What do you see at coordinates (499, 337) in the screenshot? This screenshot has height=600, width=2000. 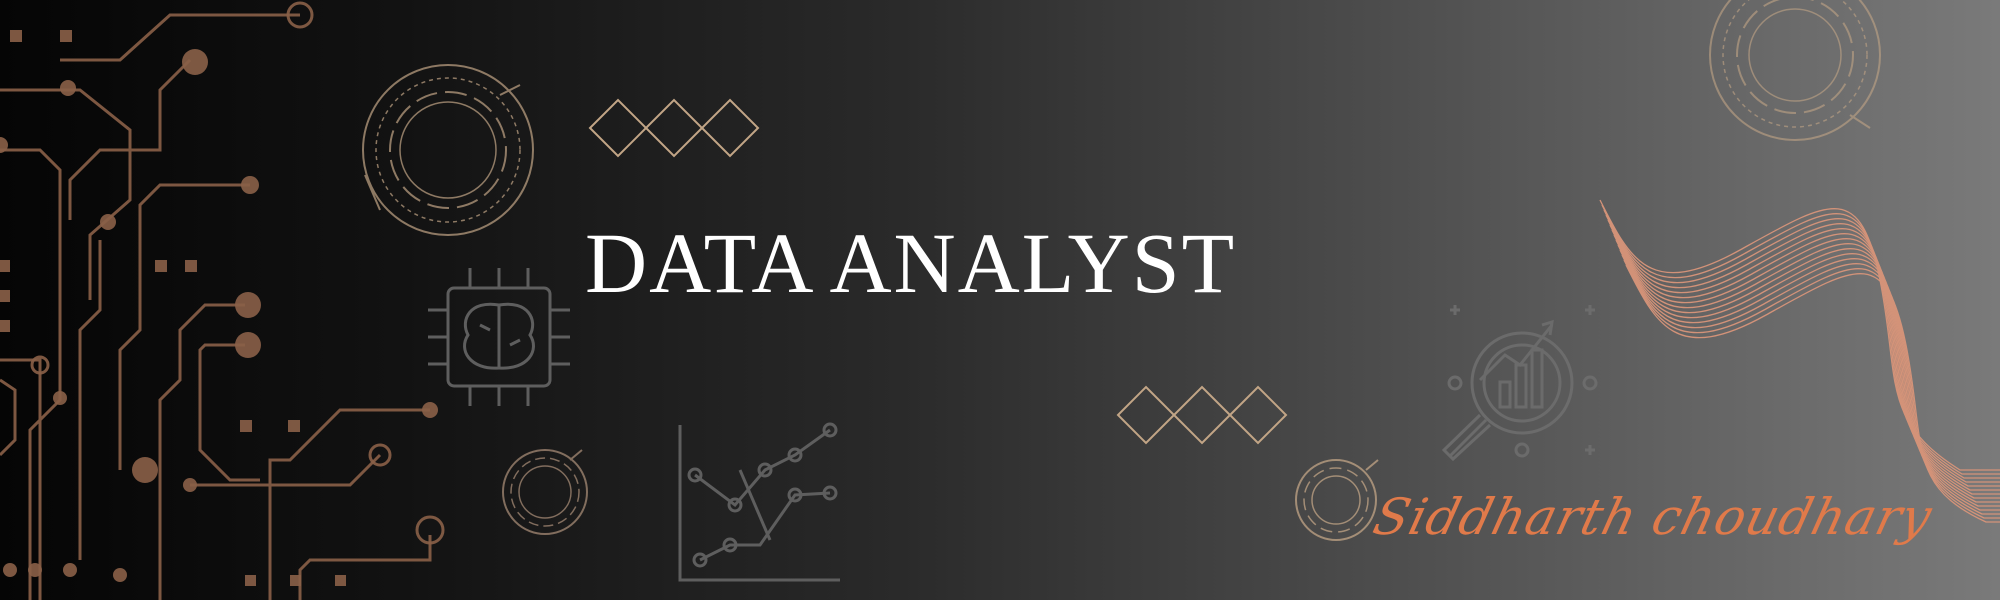 I see `ai-brain-chip-icon` at bounding box center [499, 337].